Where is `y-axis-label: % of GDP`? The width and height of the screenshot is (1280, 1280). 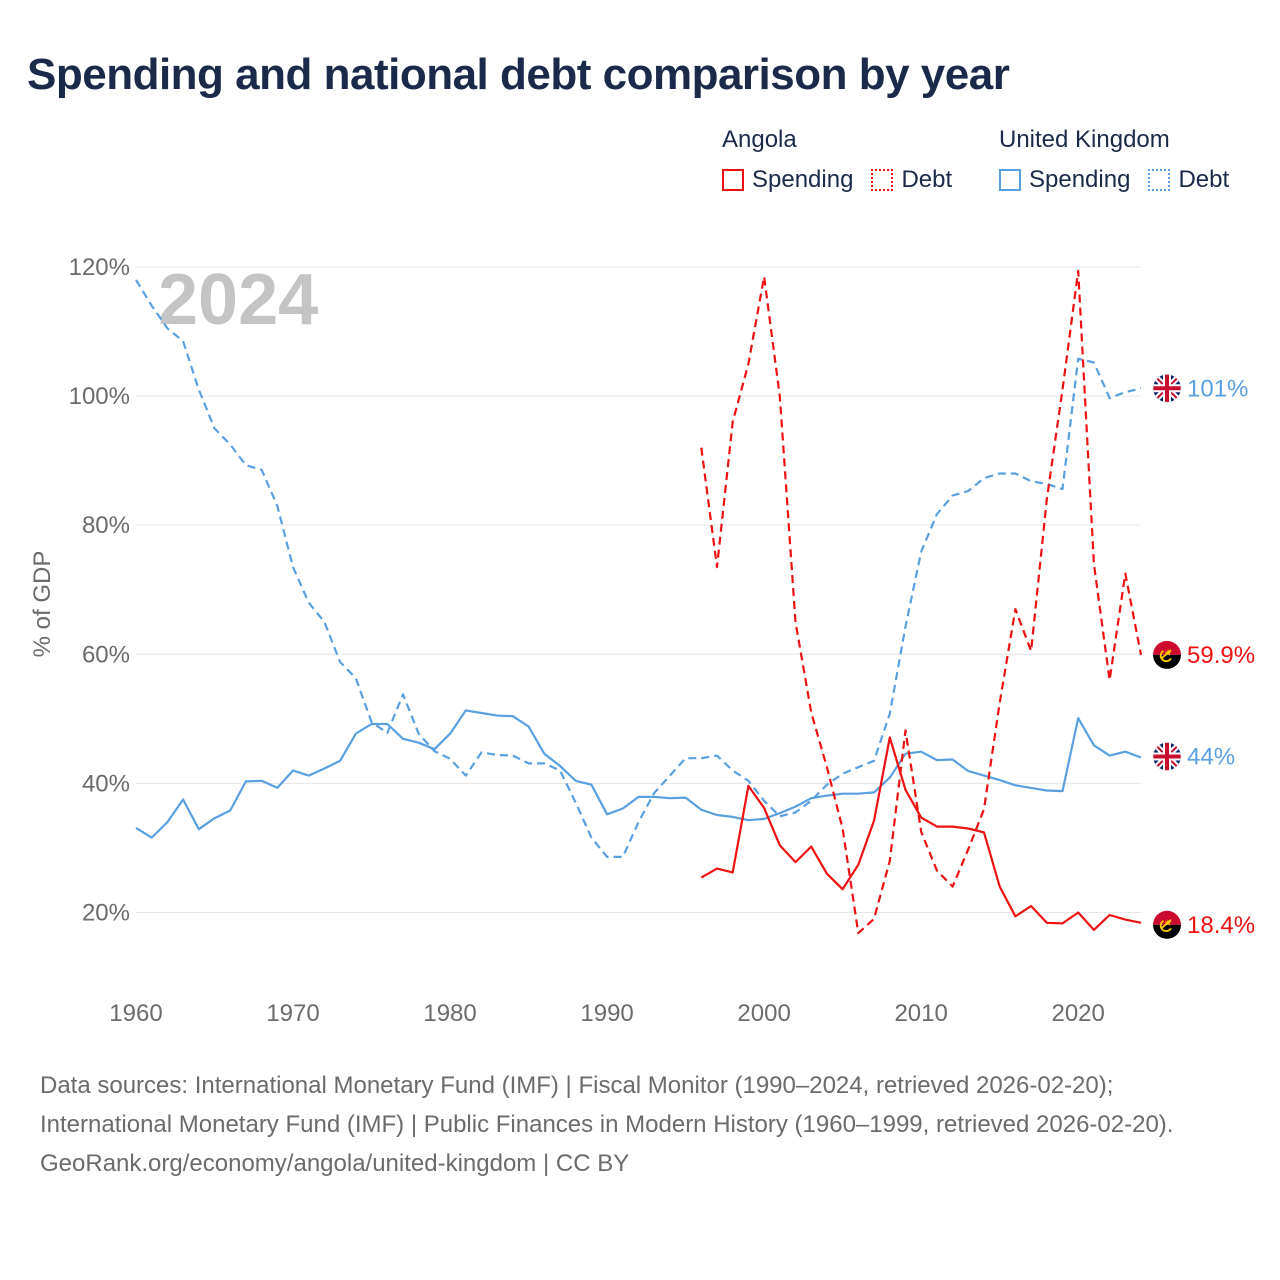
y-axis-label: % of GDP is located at coordinates (42, 604).